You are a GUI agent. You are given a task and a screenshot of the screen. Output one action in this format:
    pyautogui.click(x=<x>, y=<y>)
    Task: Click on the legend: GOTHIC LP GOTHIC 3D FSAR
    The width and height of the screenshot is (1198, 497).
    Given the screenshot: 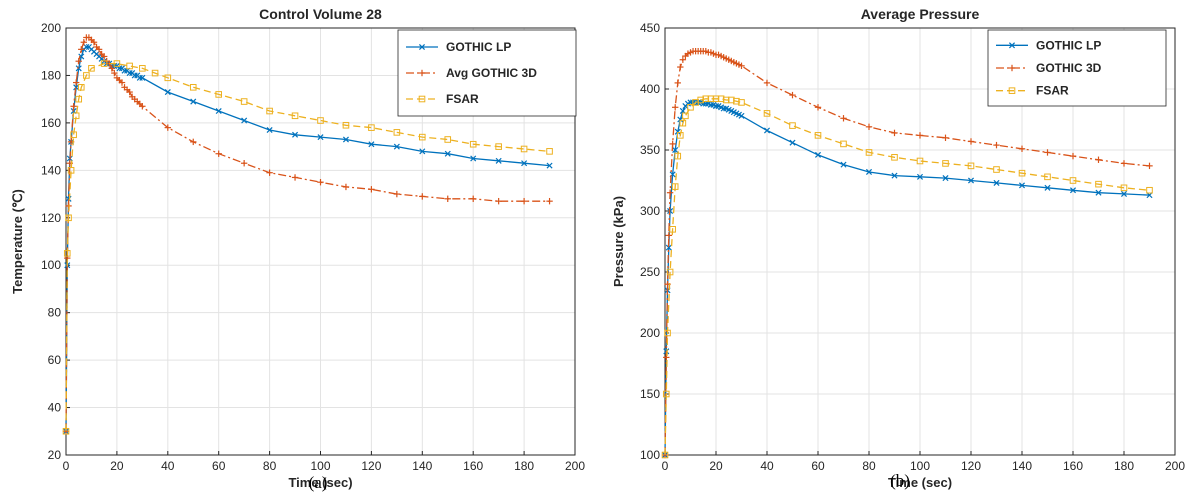 What is the action you would take?
    pyautogui.click(x=1077, y=68)
    